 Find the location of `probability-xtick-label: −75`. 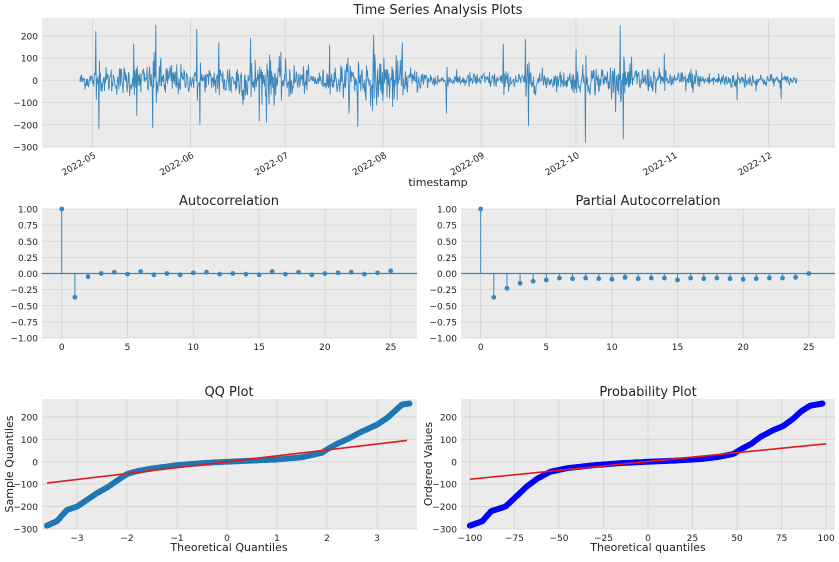

probability-xtick-label: −75 is located at coordinates (514, 539).